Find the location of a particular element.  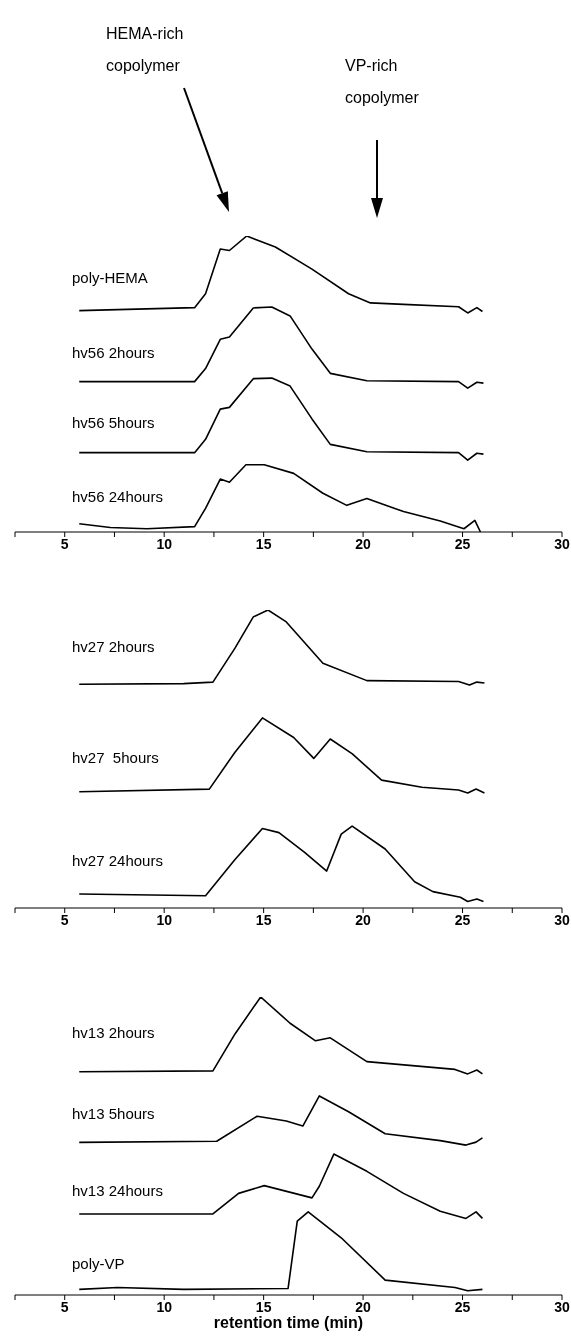

series-label: hv27 24hours is located at coordinates (117, 861).